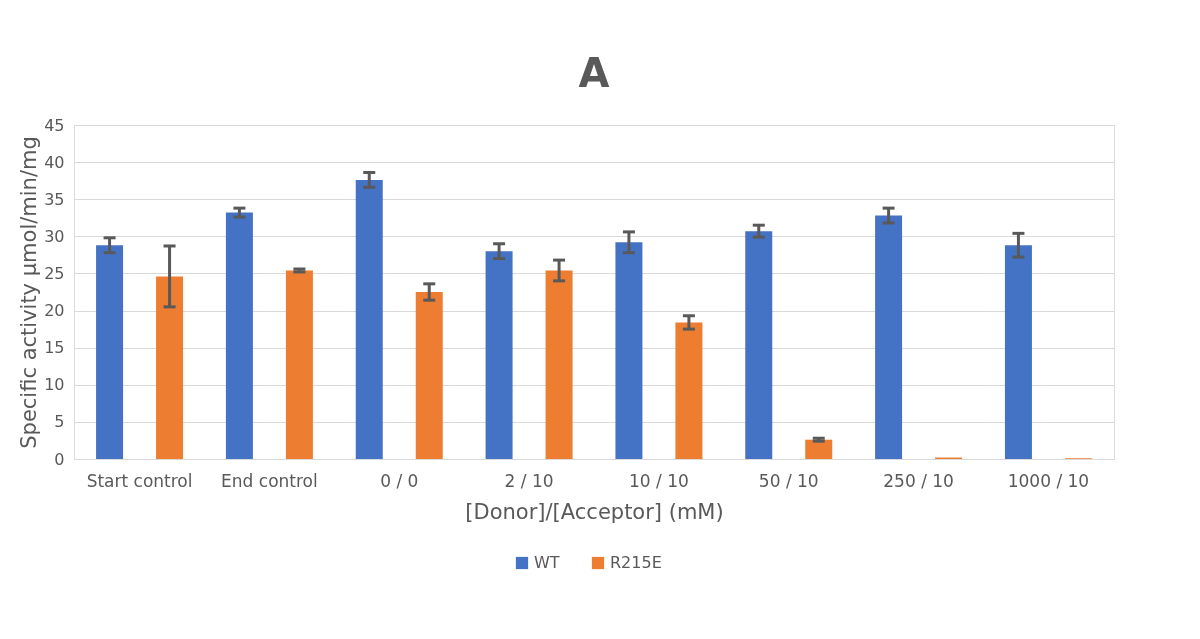 The height and width of the screenshot is (639, 1200). Describe the element at coordinates (659, 480) in the screenshot. I see `x-tick-label: 10 / 10` at that location.